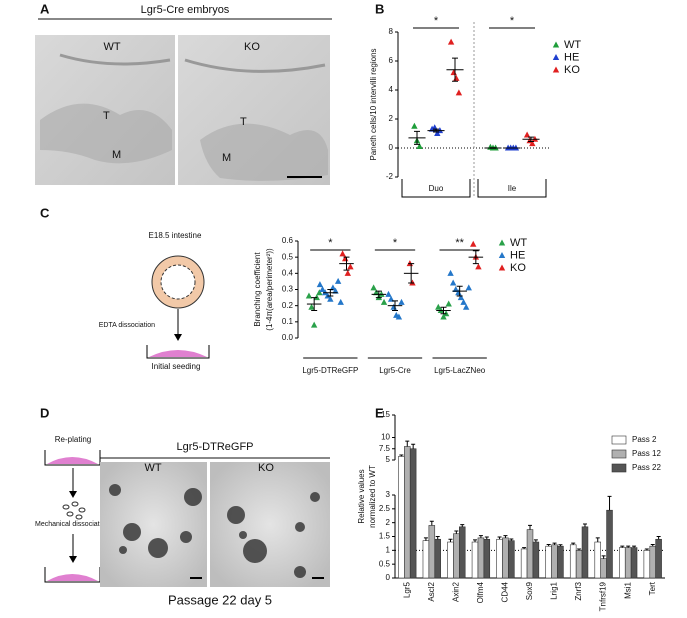  What do you see at coordinates (505, 591) in the screenshot?
I see `x-tick-label: CD44` at bounding box center [505, 591].